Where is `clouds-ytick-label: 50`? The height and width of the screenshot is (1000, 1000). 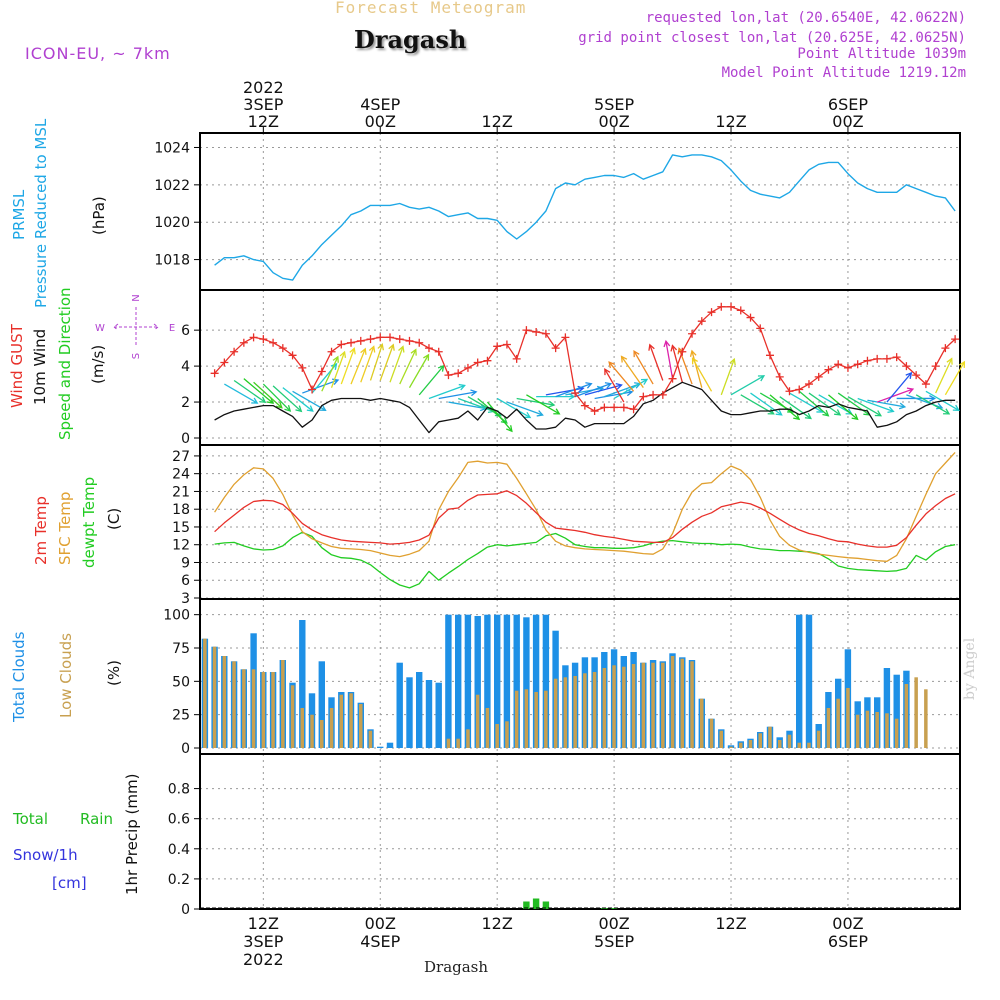
clouds-ytick-label: 50 is located at coordinates (181, 682).